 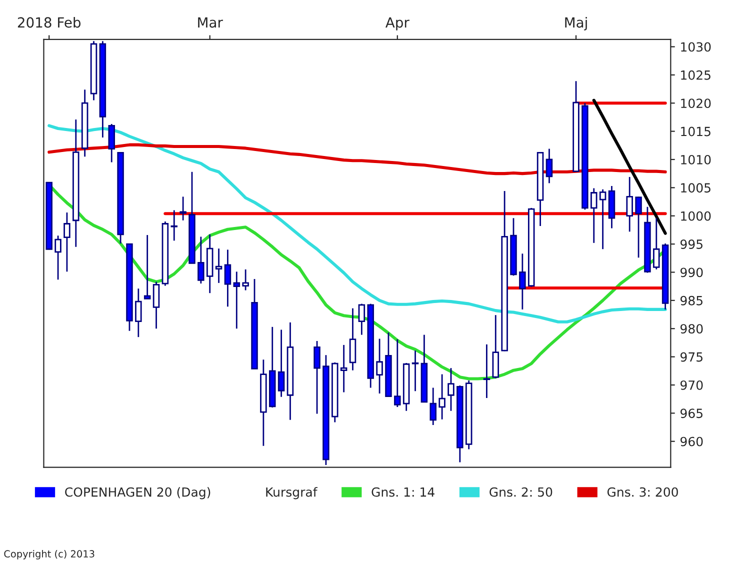 What do you see at coordinates (691, 301) in the screenshot?
I see `y-tick-label: 985` at bounding box center [691, 301].